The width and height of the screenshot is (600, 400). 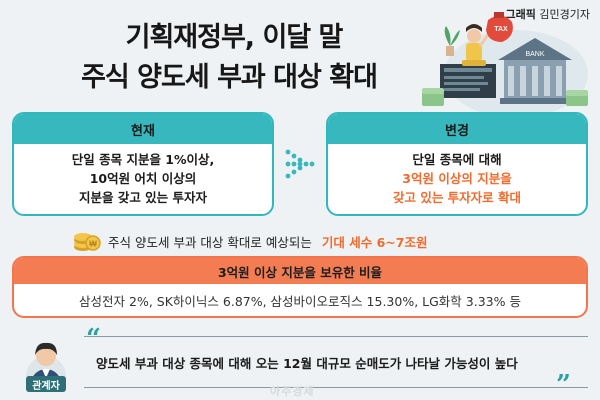 I want to click on current-line-3: 지분을 갖고 있는 투자자, so click(x=143, y=197).